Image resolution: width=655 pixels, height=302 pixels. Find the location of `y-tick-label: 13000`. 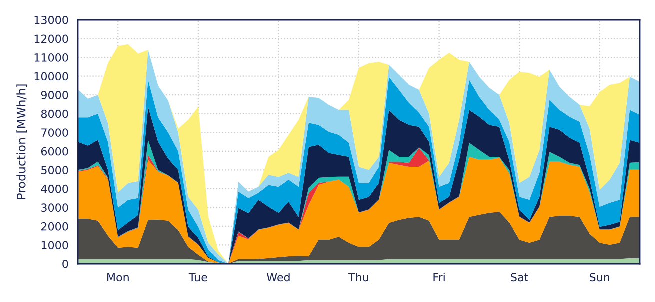

y-tick-label: 13000 is located at coordinates (51, 20).